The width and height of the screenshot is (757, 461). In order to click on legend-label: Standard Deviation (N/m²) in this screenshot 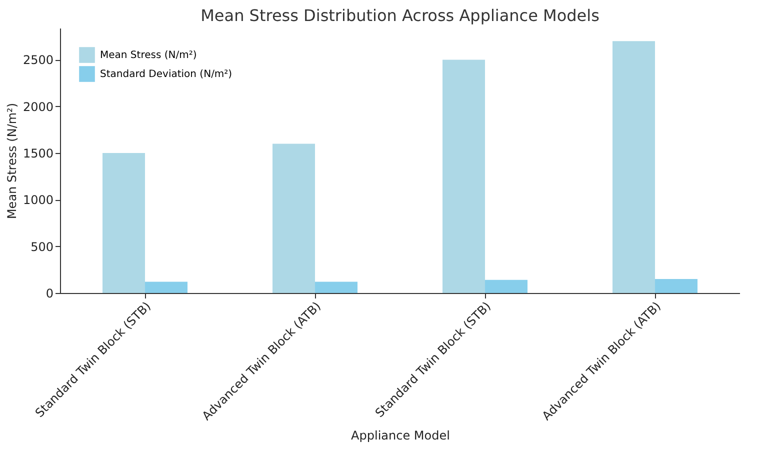, I will do `click(166, 74)`.